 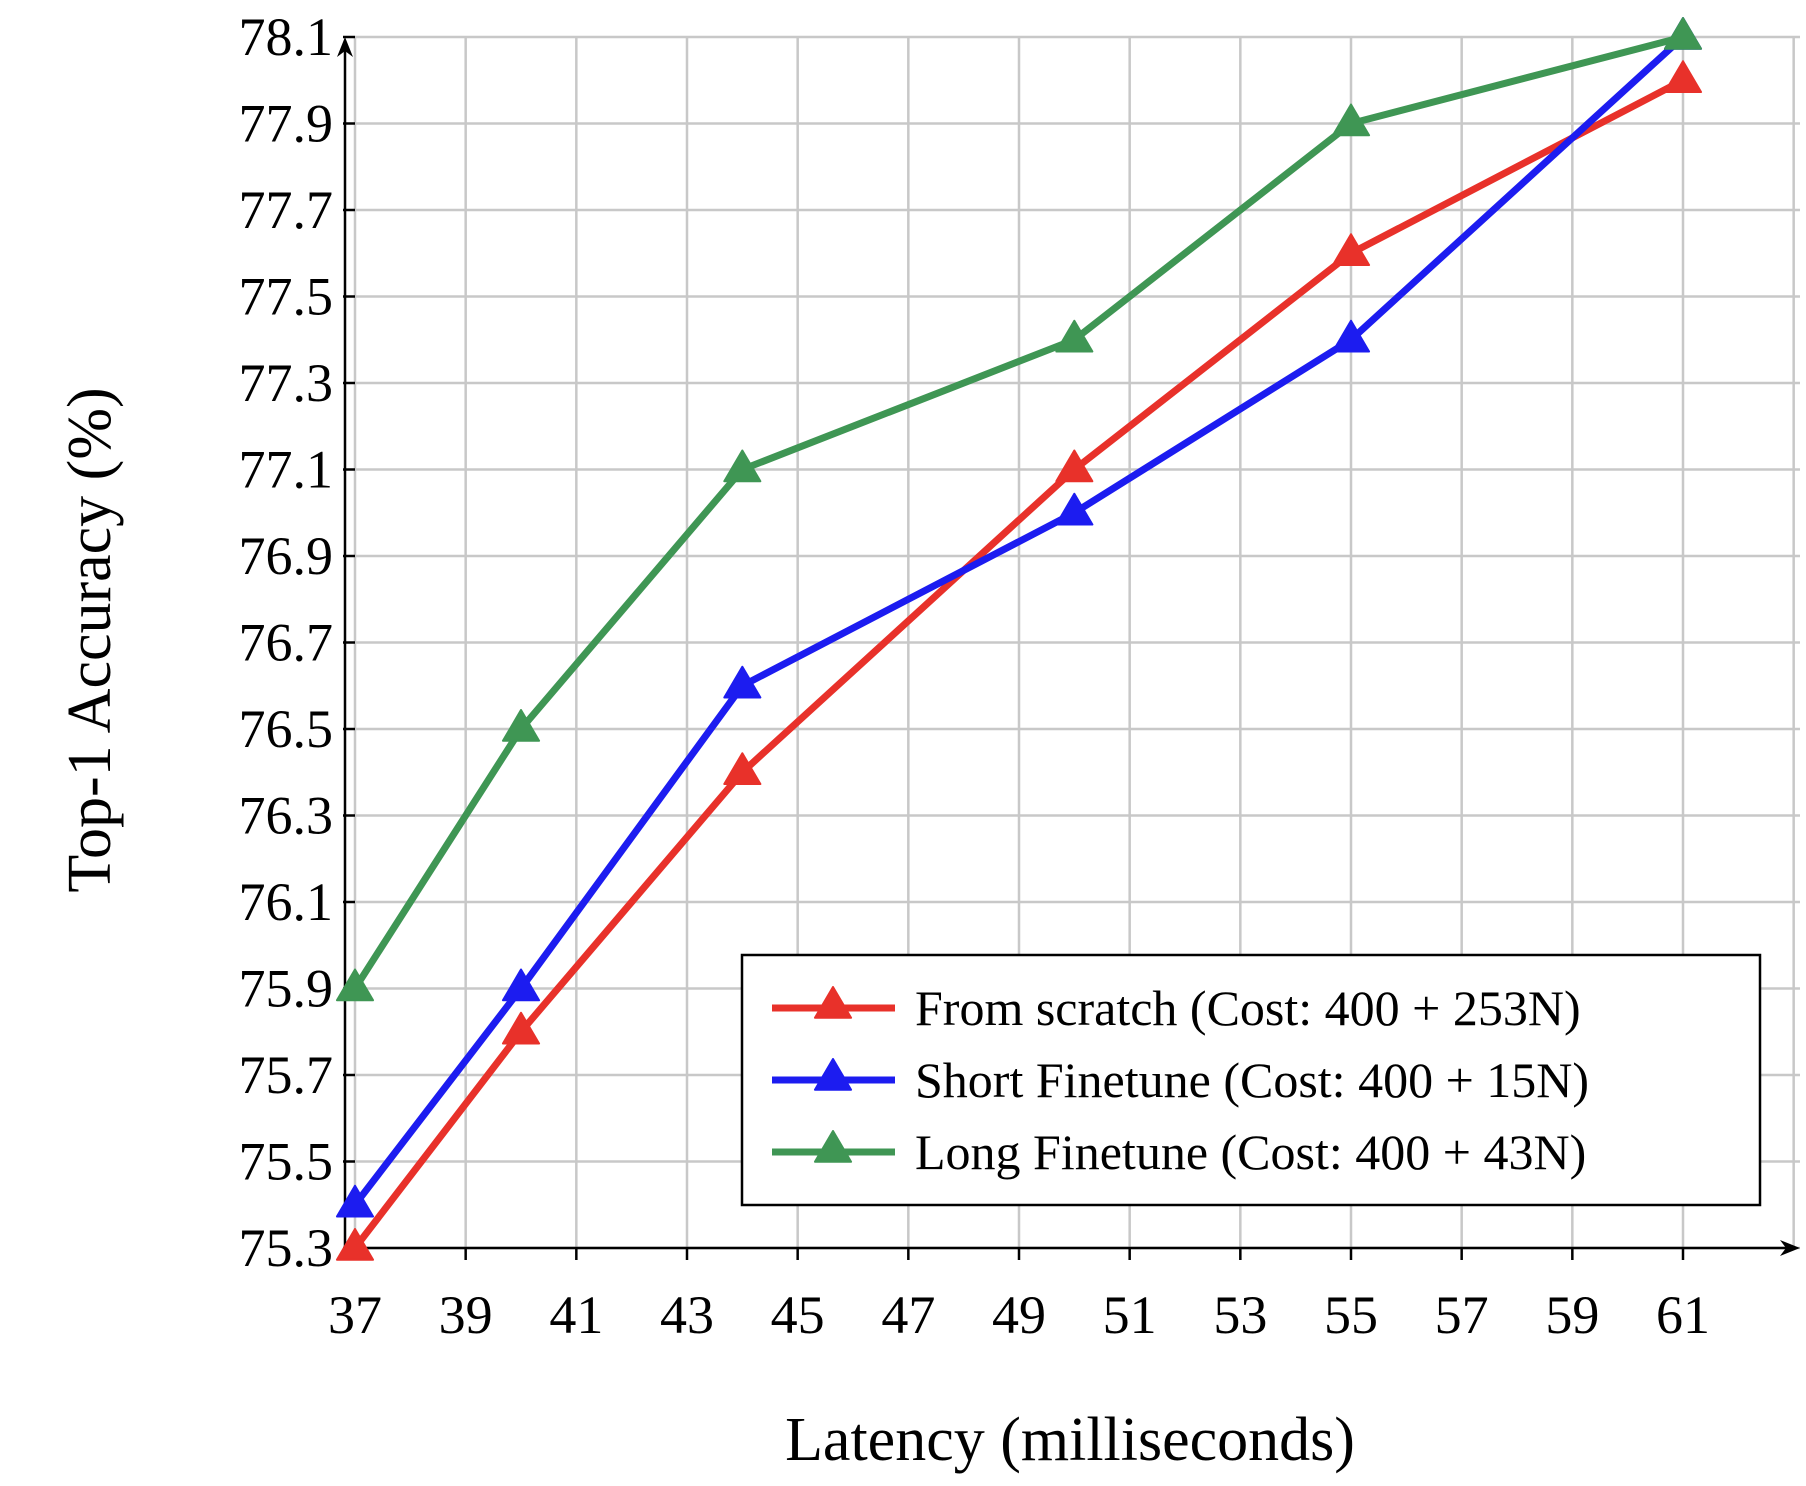 What do you see at coordinates (1070, 1440) in the screenshot?
I see `x-axis-title: Latency (milliseconds)` at bounding box center [1070, 1440].